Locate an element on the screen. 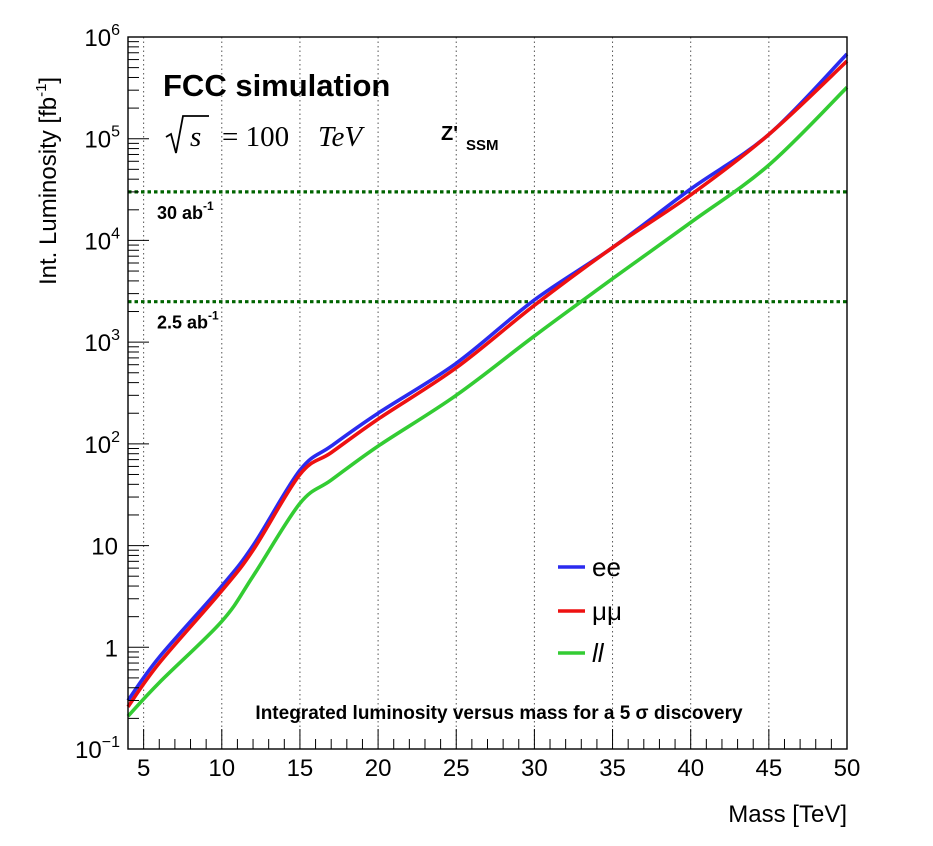 The image size is (933, 846). y-axis-label-sup: -1 is located at coordinates (41, 90).